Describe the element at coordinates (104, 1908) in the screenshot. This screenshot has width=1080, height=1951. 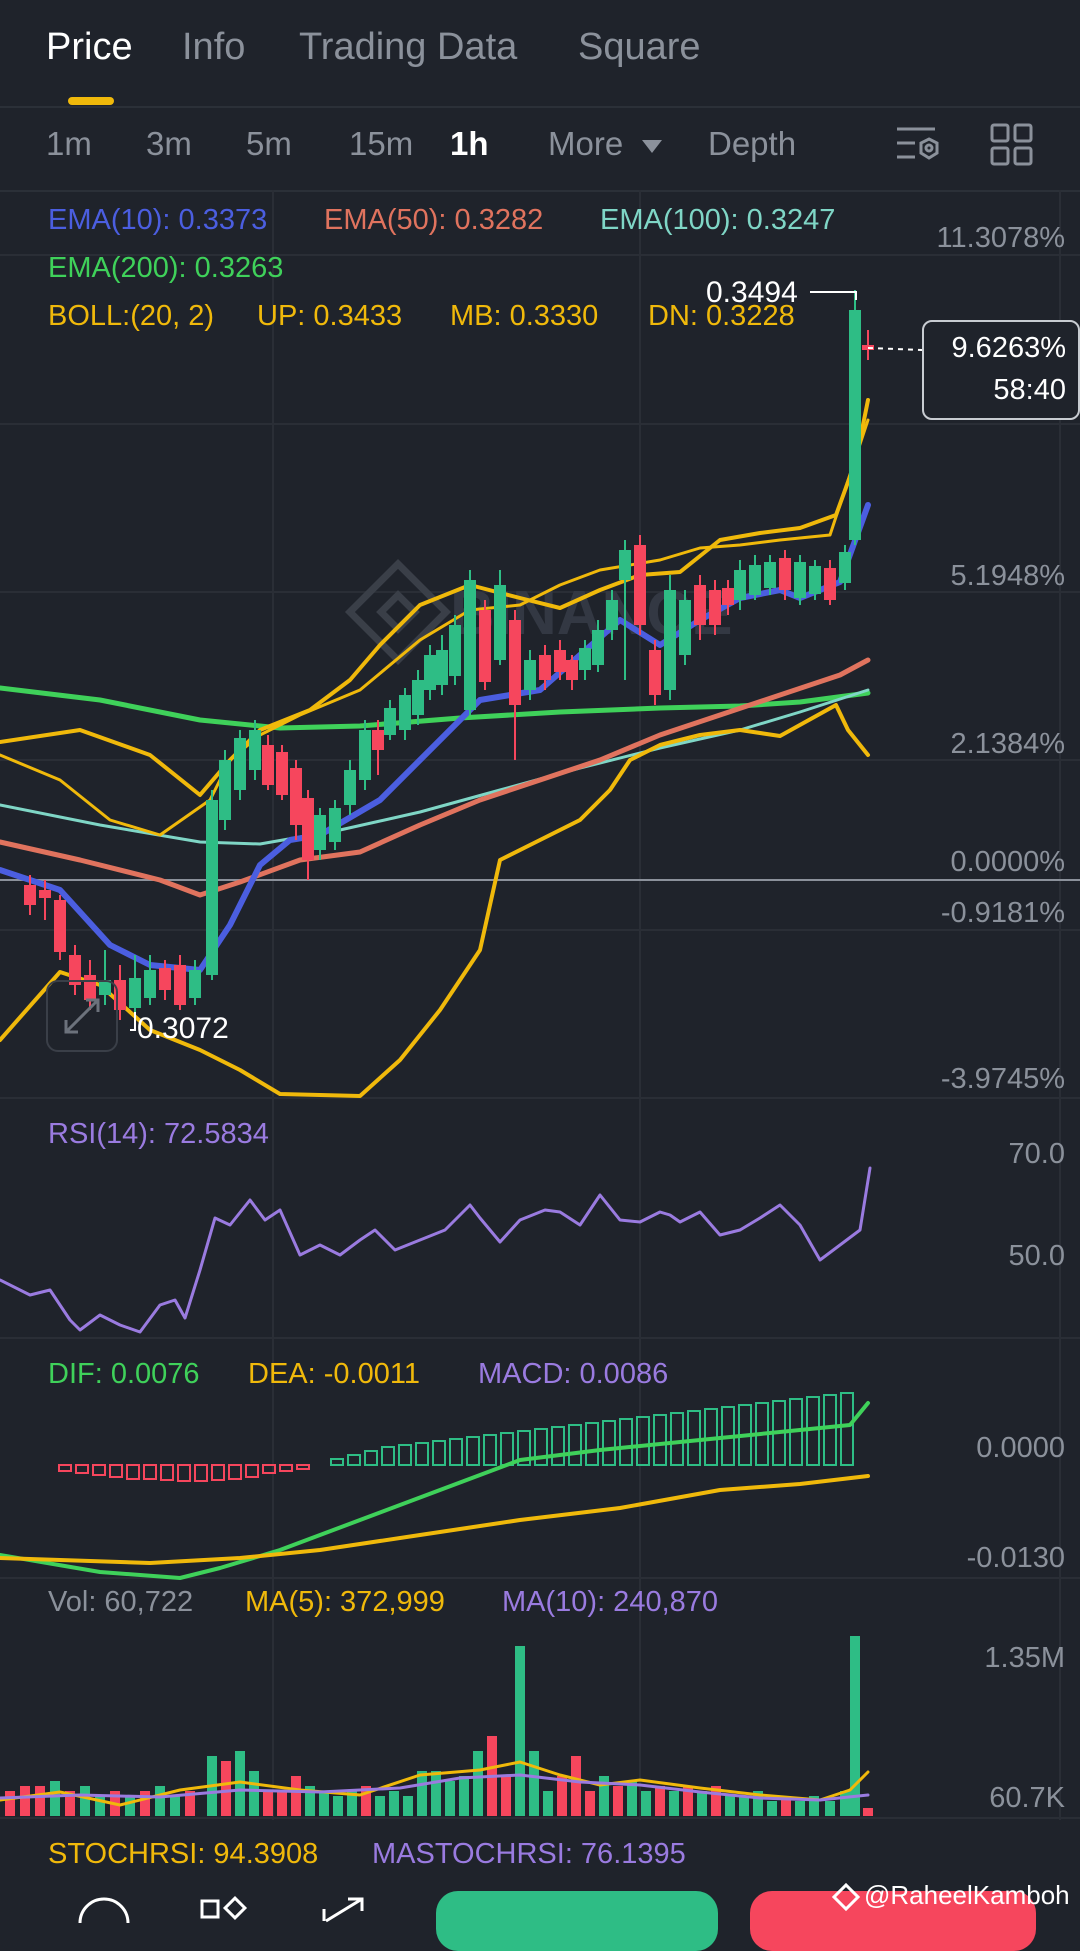
I see `more-circle-icon` at that location.